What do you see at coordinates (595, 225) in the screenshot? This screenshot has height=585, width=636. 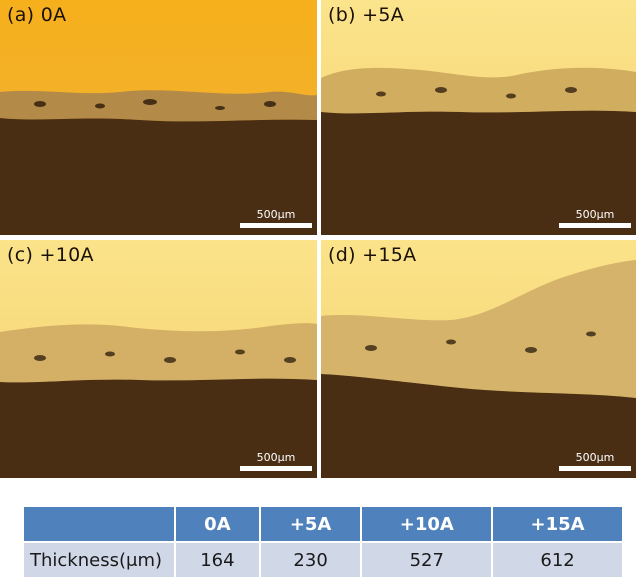 I see `scale-bar-line-b` at bounding box center [595, 225].